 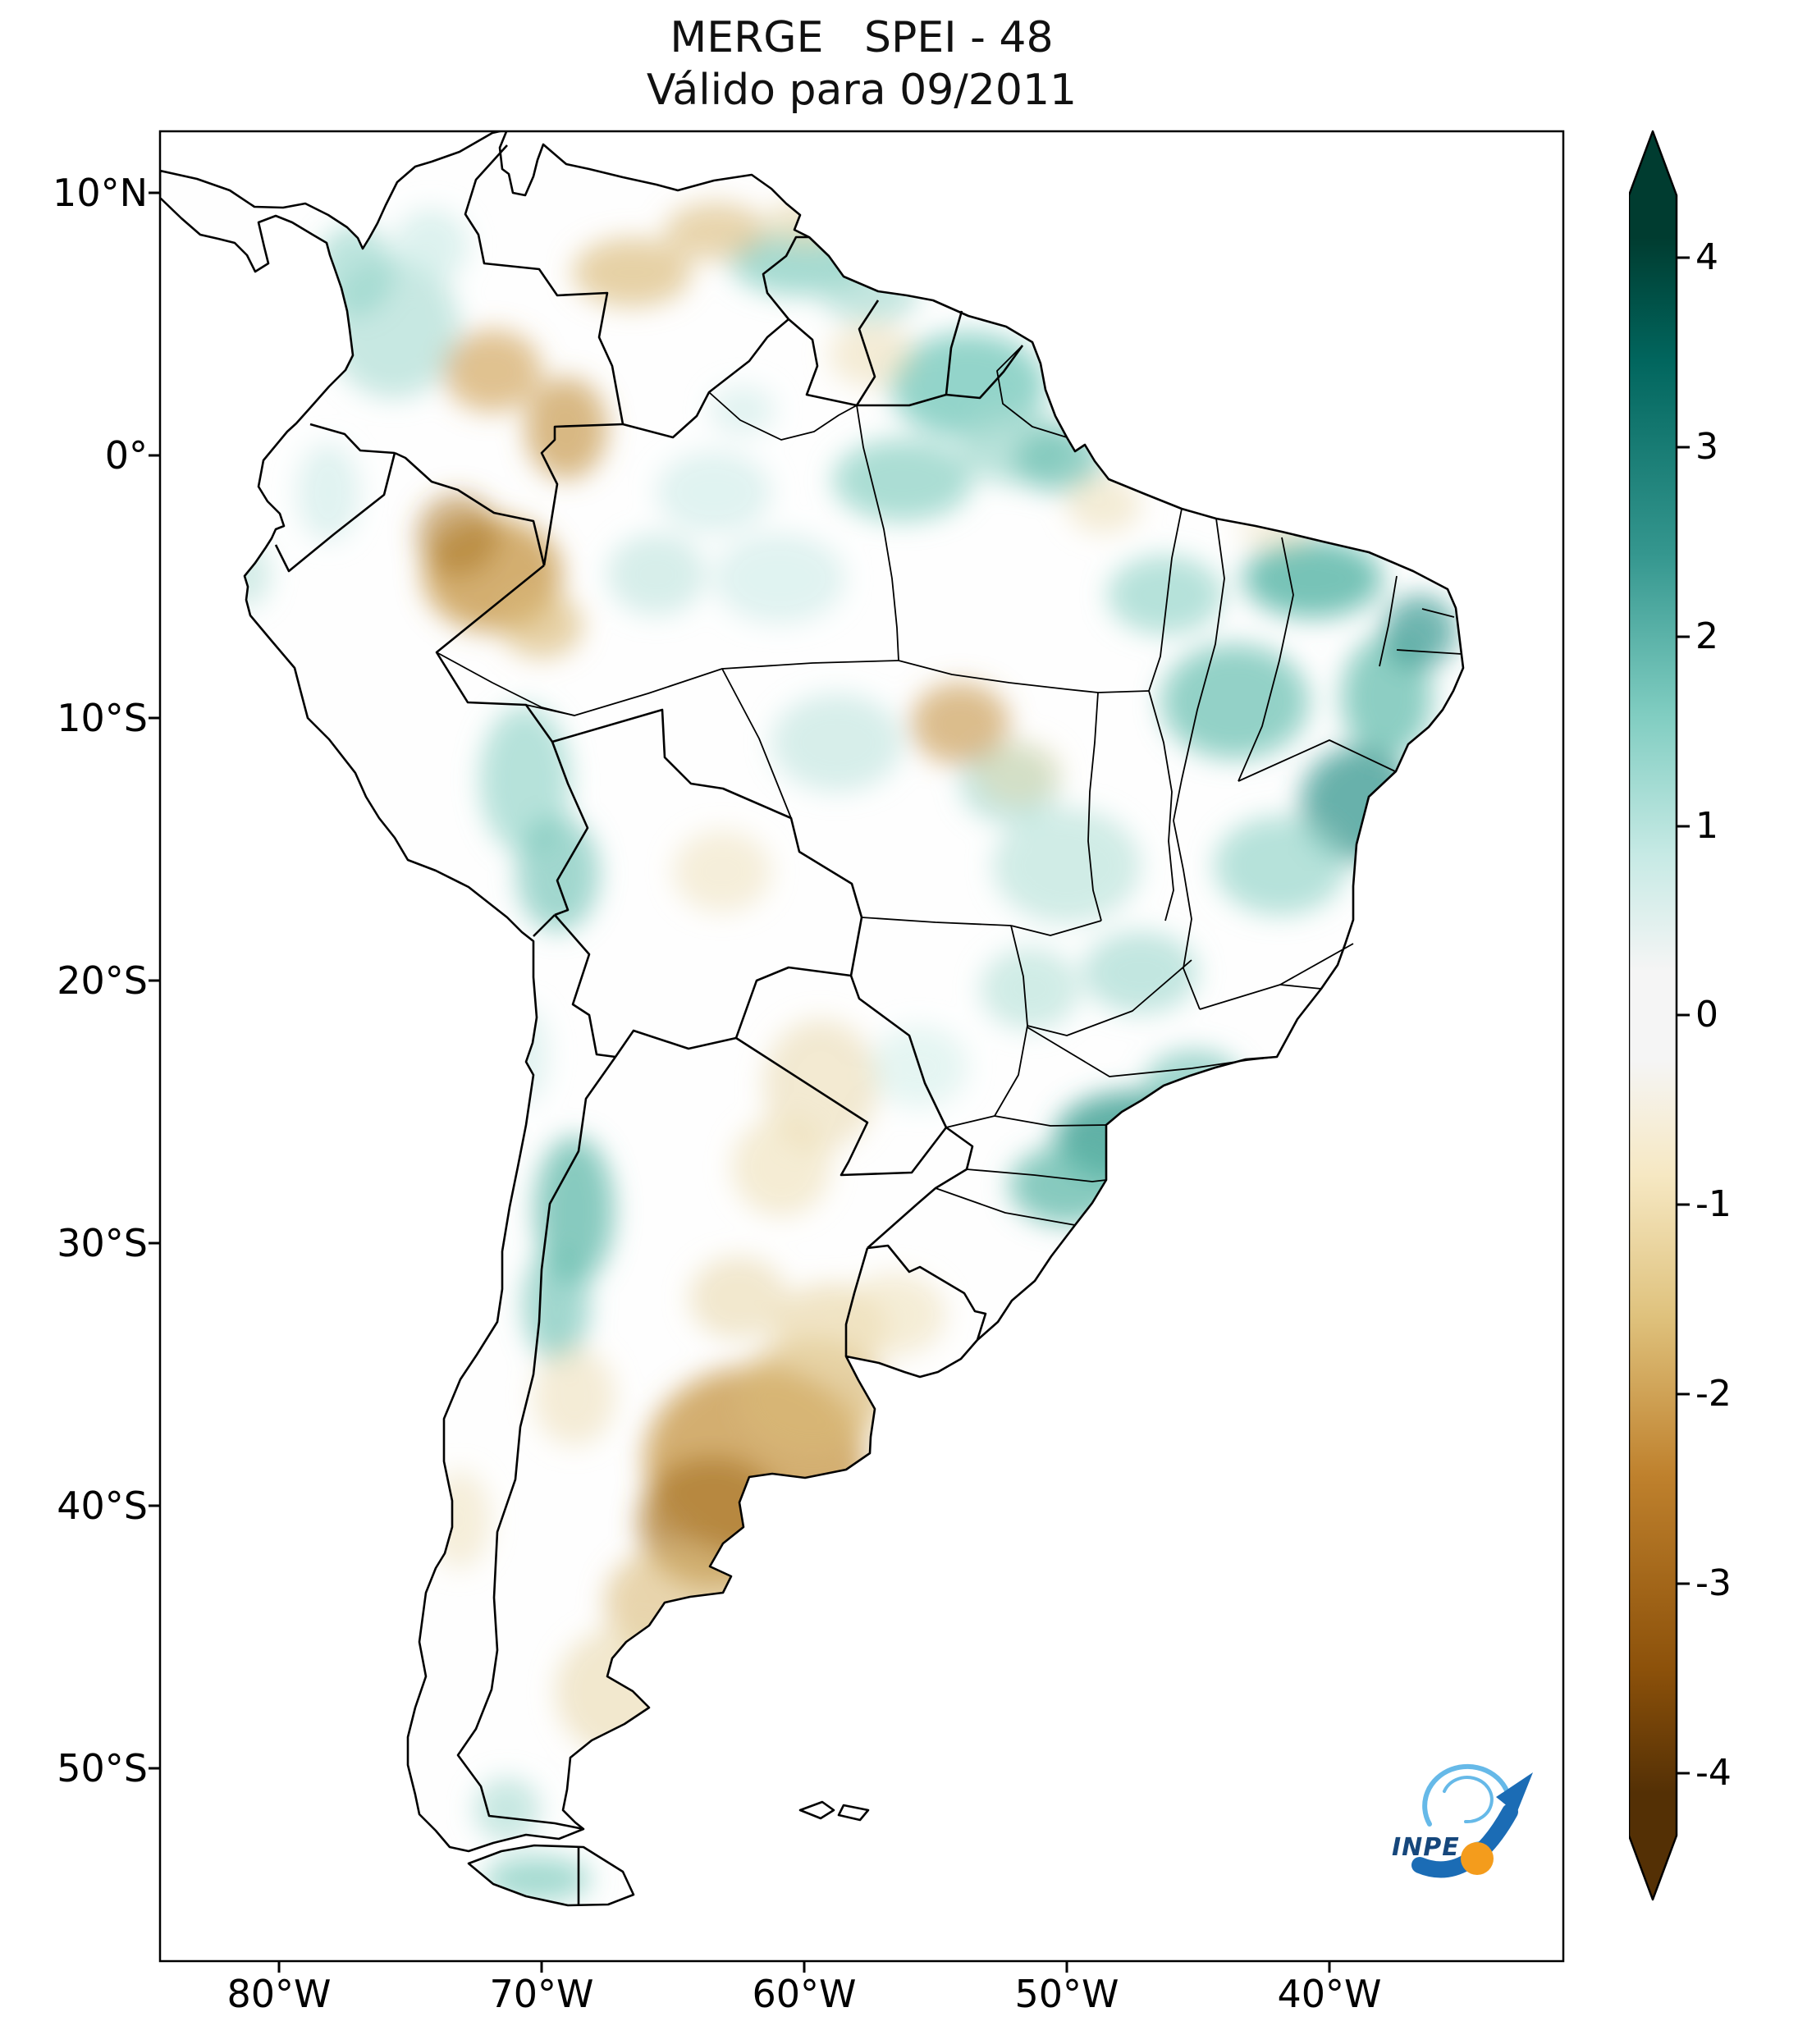 I want to click on y-tick-label: 0°, so click(x=126, y=455).